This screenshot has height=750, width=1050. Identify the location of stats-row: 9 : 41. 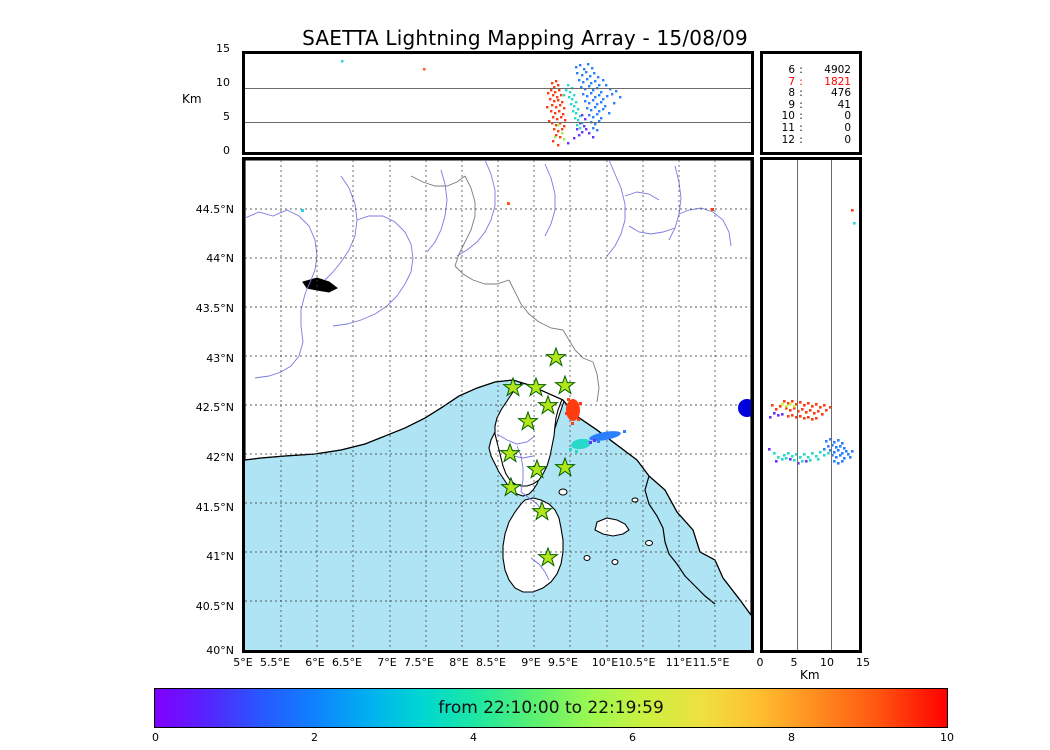
(810, 105).